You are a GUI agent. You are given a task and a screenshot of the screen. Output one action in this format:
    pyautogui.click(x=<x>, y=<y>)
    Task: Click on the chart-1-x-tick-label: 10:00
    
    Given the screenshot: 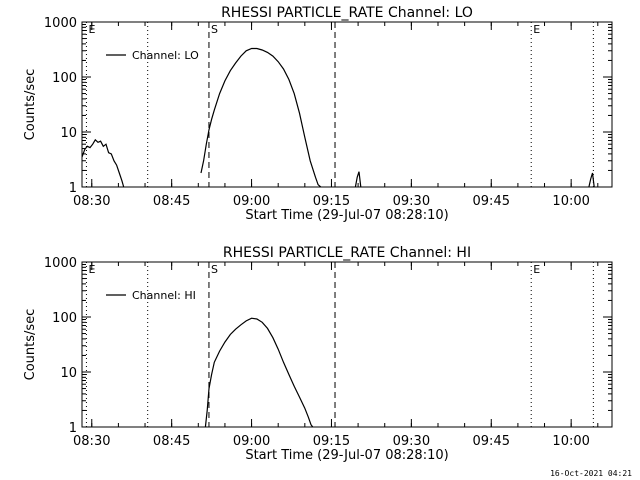 What is the action you would take?
    pyautogui.click(x=570, y=441)
    